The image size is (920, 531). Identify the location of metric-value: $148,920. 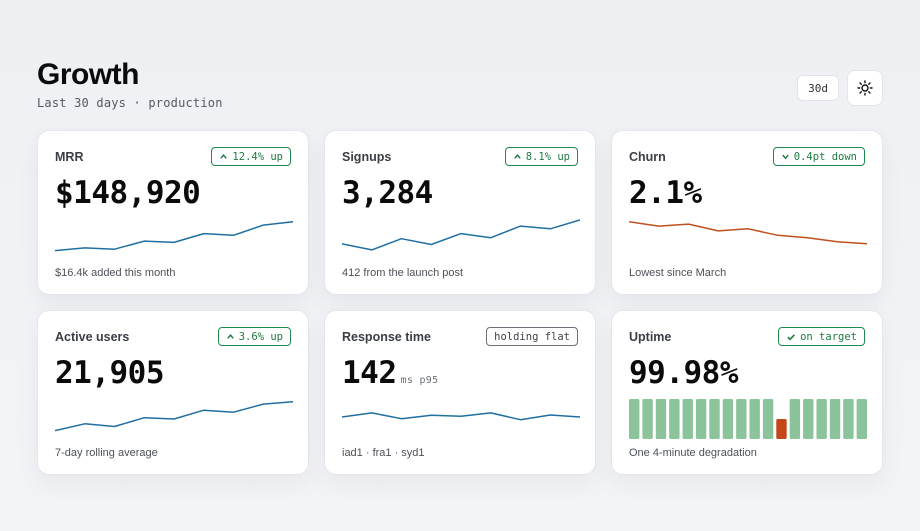
(128, 193).